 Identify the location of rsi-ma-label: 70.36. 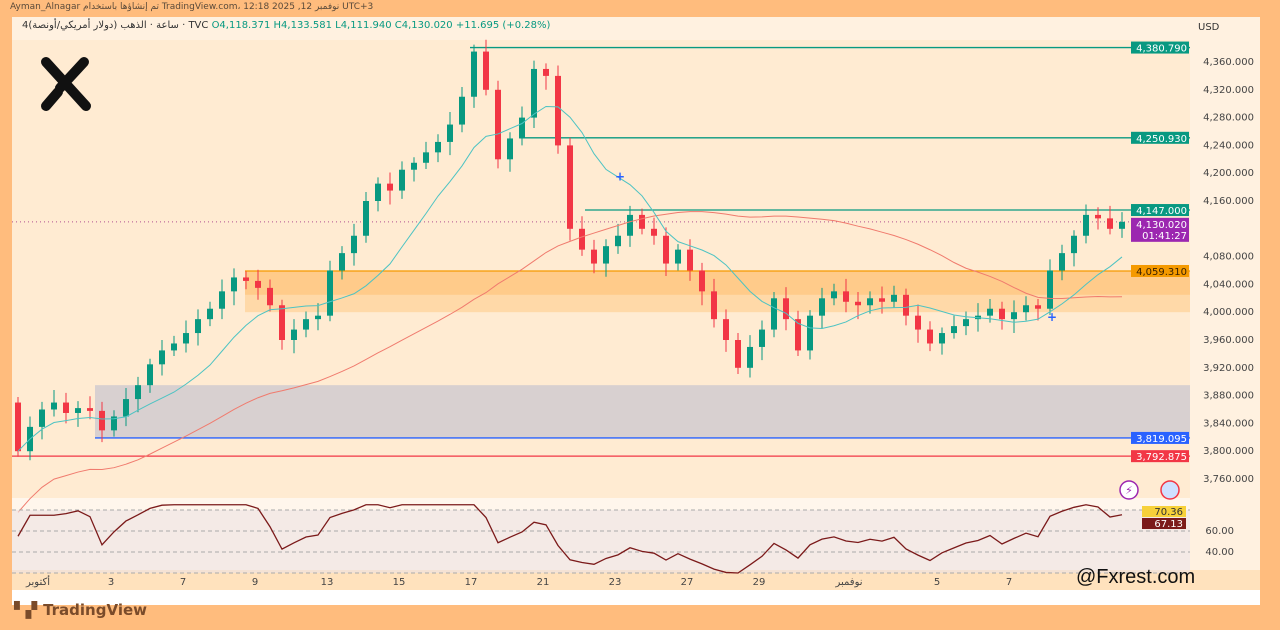
(1168, 512).